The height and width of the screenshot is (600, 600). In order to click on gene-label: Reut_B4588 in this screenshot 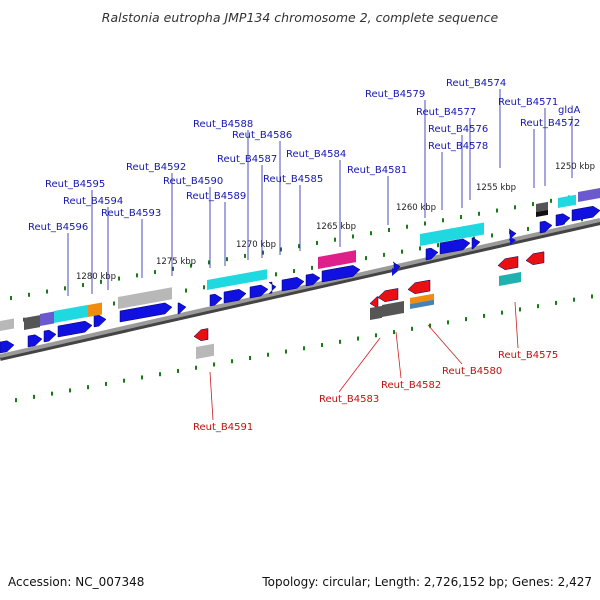, I will do `click(223, 124)`.